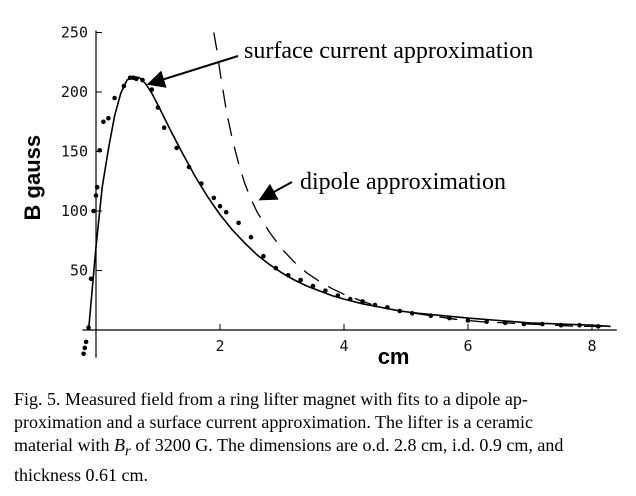  I want to click on y-tick-label: 250, so click(74, 33).